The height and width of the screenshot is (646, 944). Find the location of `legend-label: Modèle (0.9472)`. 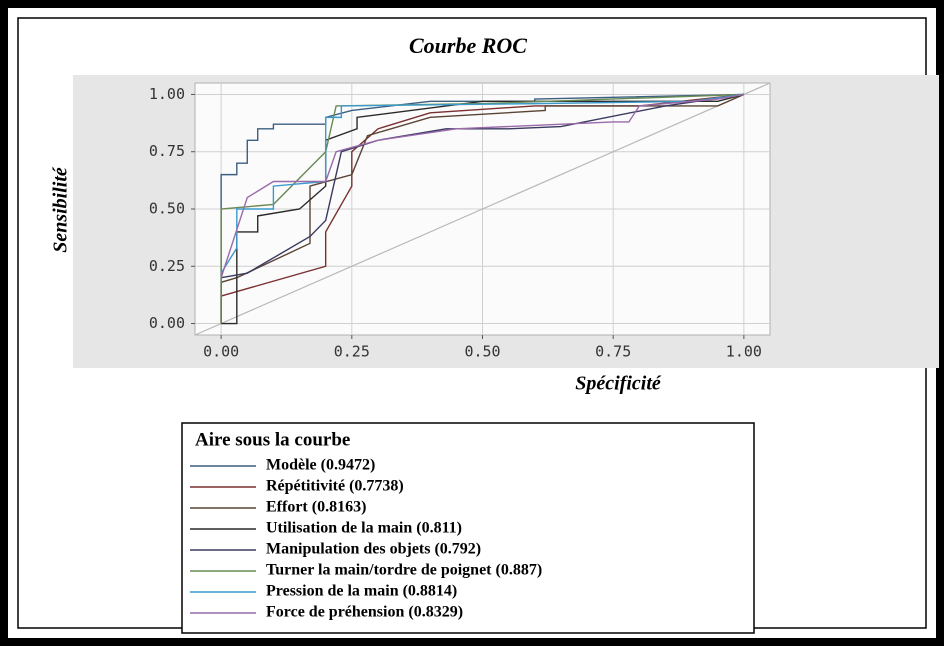

legend-label: Modèle (0.9472) is located at coordinates (320, 465).